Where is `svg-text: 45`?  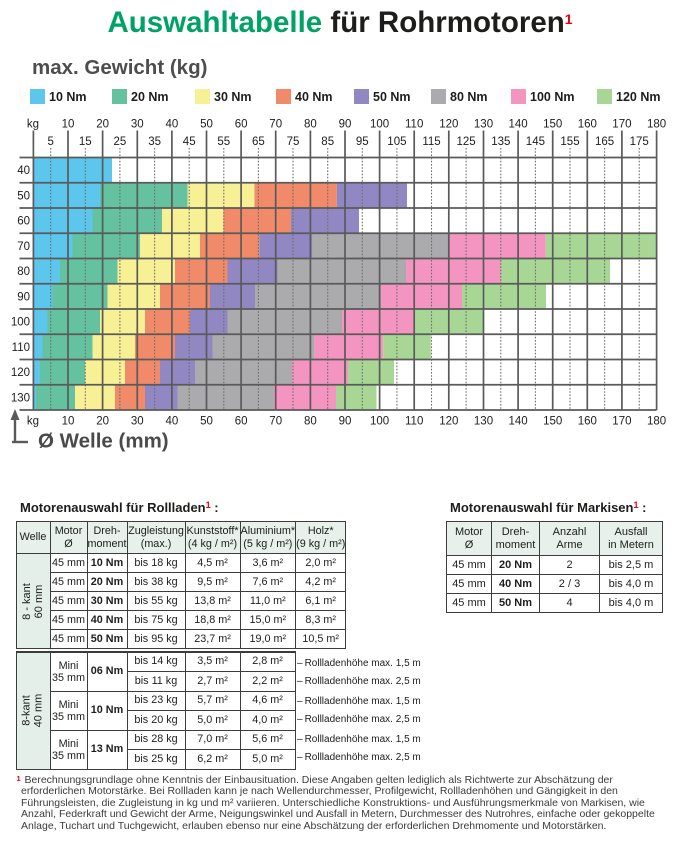
svg-text: 45 is located at coordinates (189, 142).